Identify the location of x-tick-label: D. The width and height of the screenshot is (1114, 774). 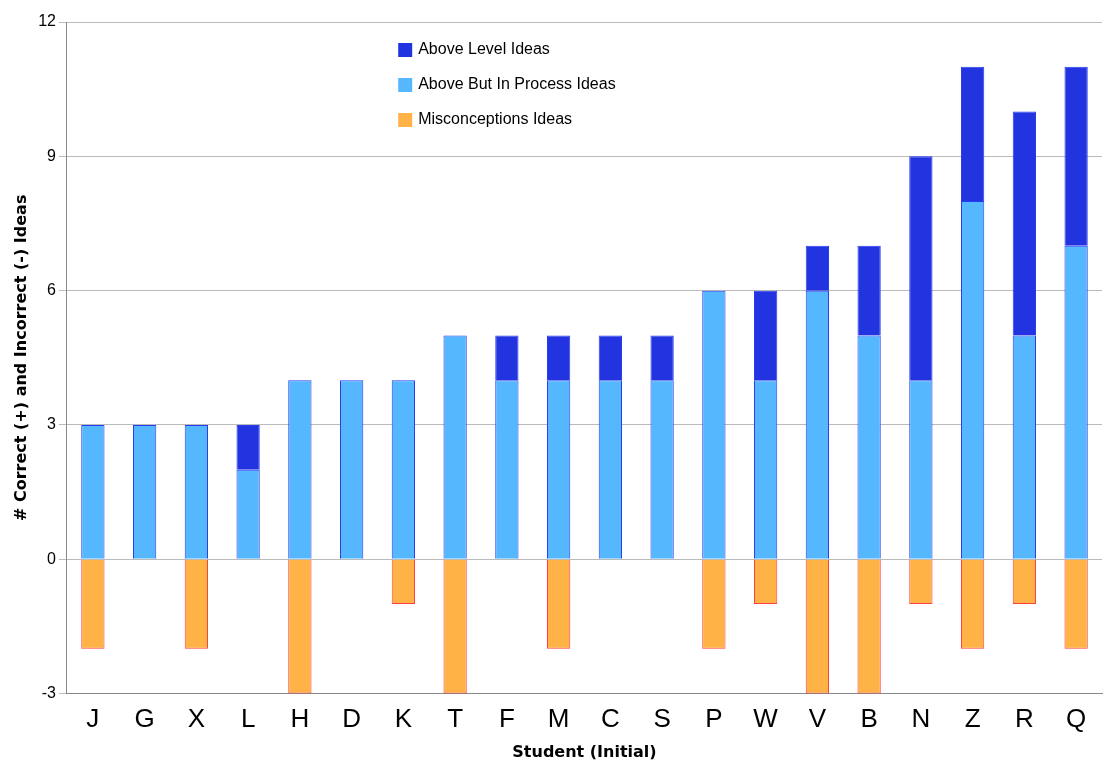
(352, 718).